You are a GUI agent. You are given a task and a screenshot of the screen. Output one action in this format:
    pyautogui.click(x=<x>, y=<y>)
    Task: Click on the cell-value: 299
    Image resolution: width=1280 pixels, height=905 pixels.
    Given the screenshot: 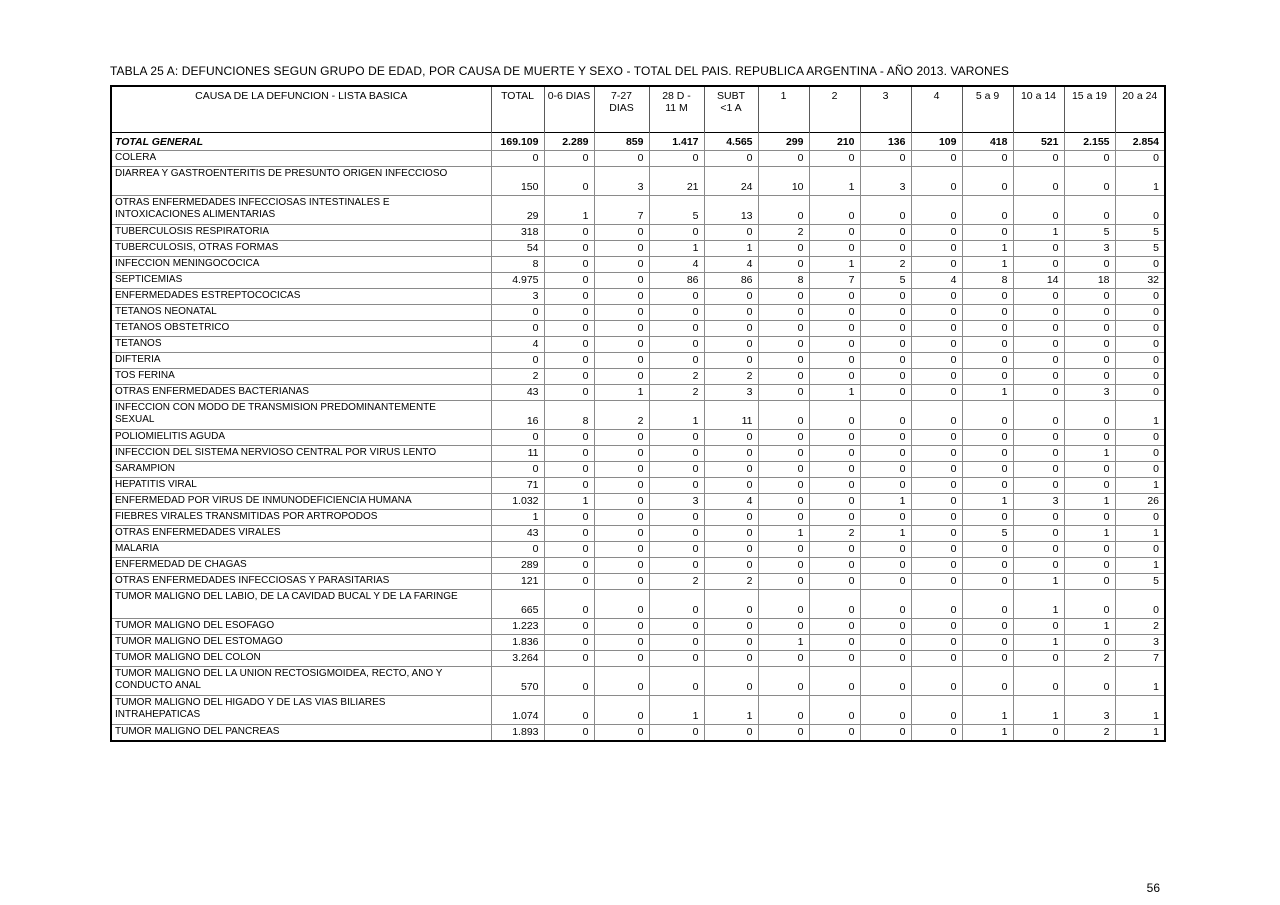 What is the action you would take?
    pyautogui.click(x=783, y=141)
    